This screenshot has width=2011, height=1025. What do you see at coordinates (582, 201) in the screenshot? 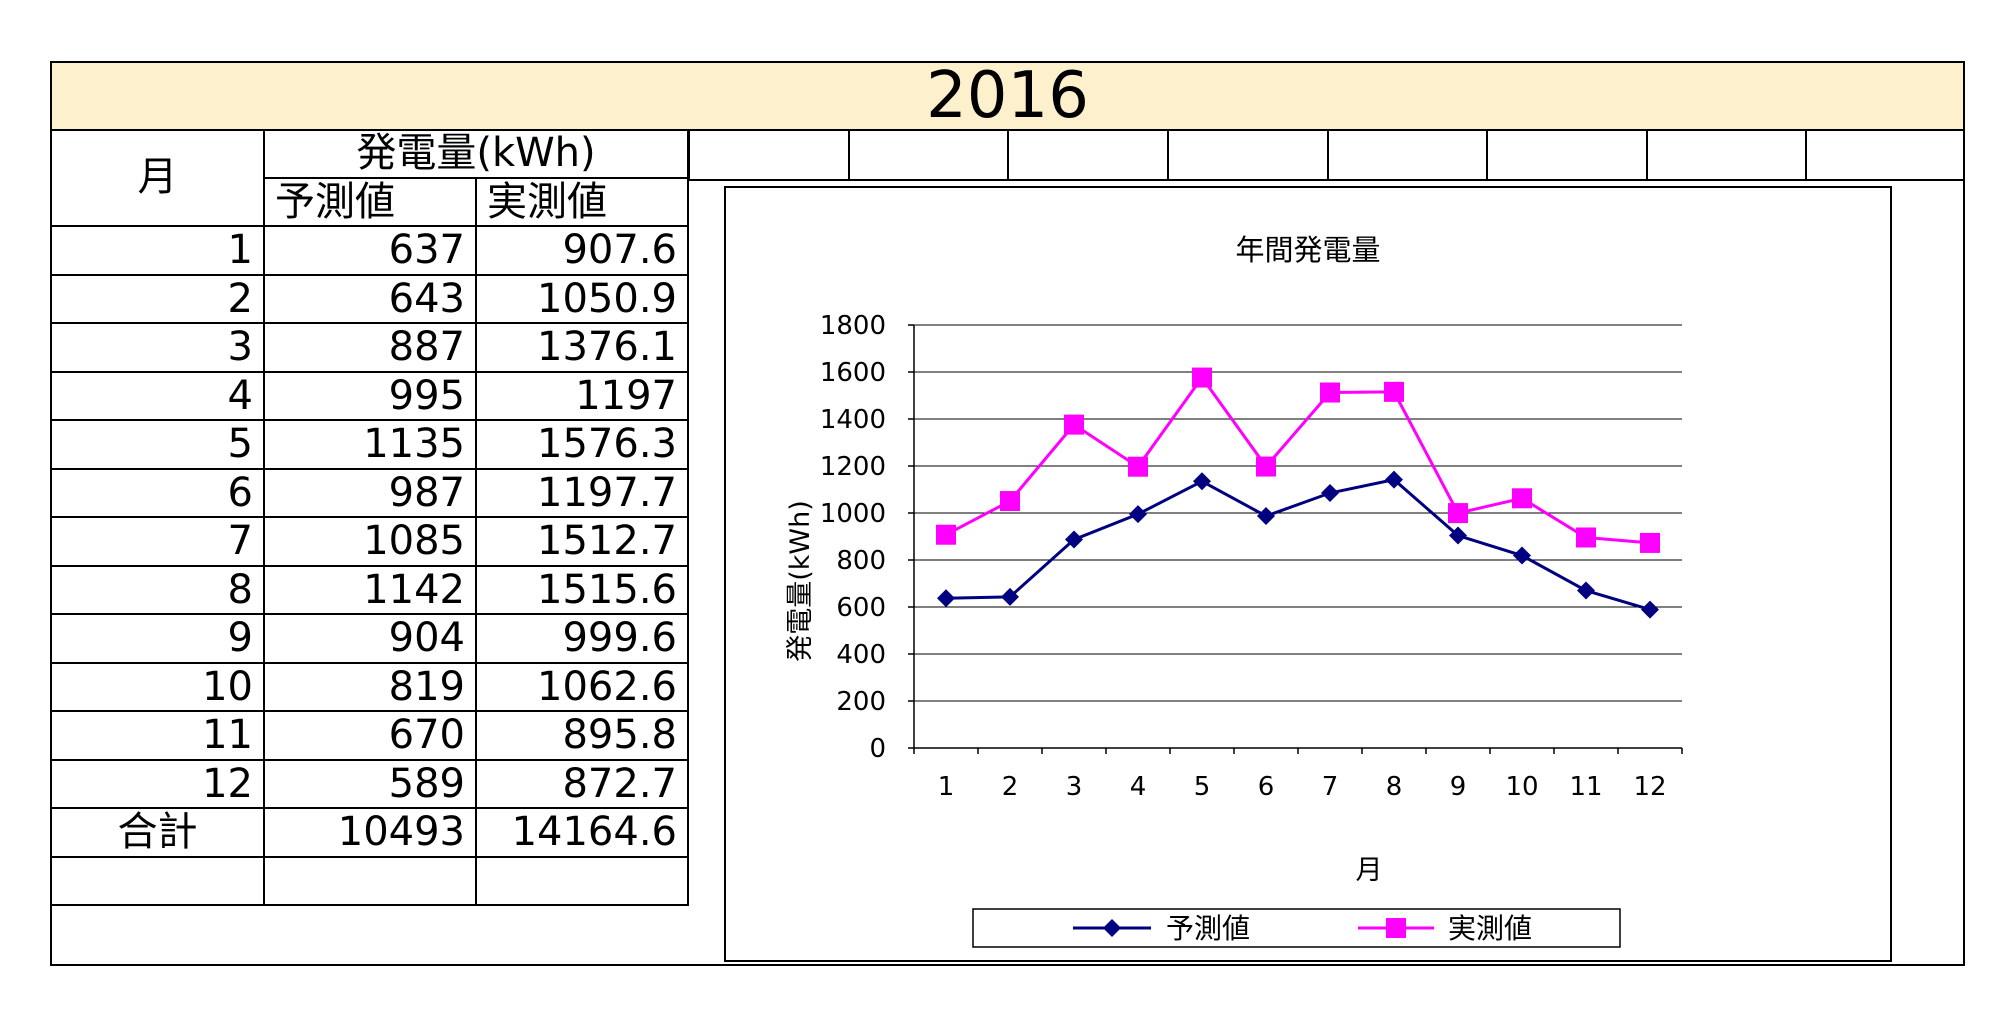
I see `measured-header: 実測値` at bounding box center [582, 201].